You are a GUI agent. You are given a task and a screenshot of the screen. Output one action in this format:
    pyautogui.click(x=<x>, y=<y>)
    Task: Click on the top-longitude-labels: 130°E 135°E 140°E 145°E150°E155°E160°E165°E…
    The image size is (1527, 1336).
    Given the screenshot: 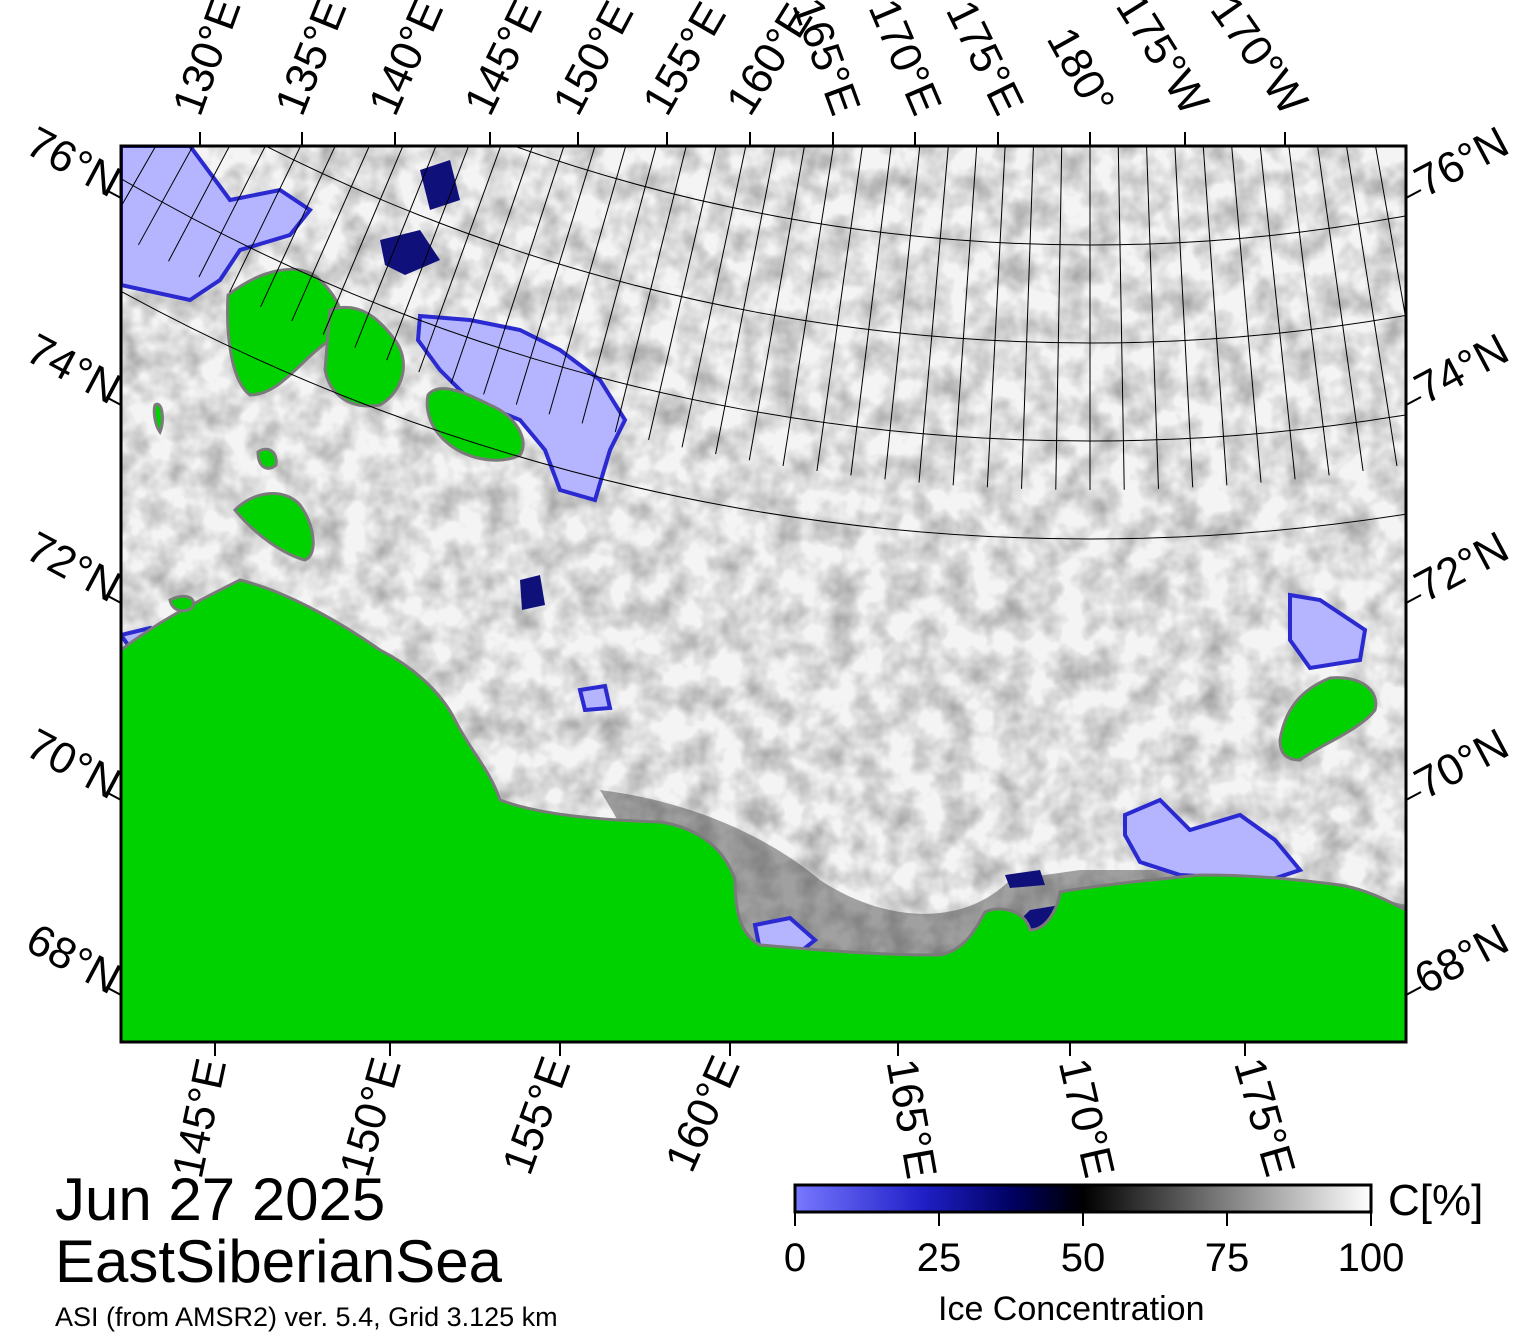 What is the action you would take?
    pyautogui.click(x=740, y=62)
    